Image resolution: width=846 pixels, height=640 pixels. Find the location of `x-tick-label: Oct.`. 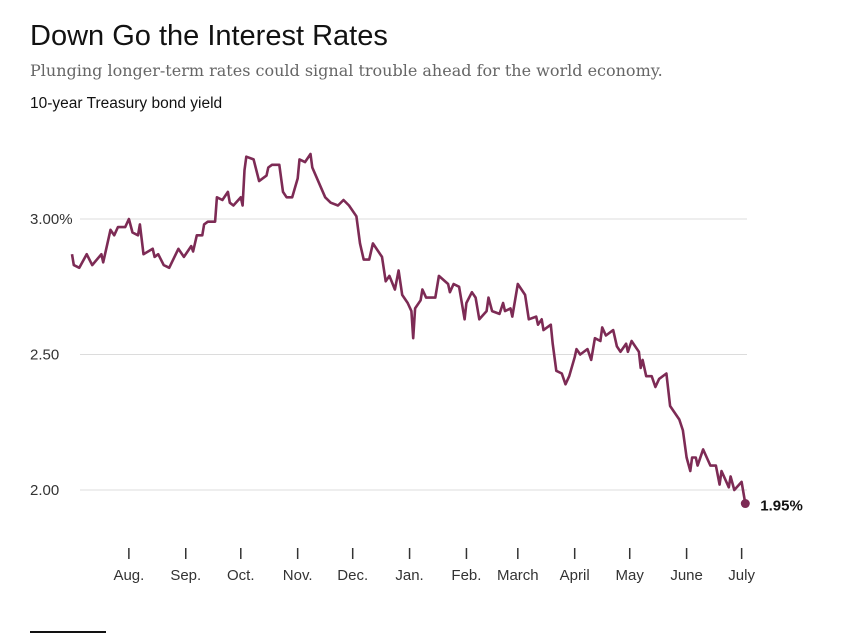

x-tick-label: Oct. is located at coordinates (241, 575).